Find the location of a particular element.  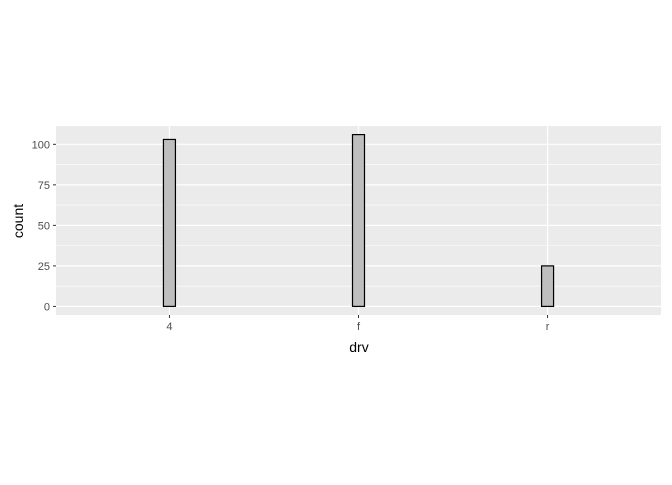

y-tick-label: 0 is located at coordinates (47, 307).